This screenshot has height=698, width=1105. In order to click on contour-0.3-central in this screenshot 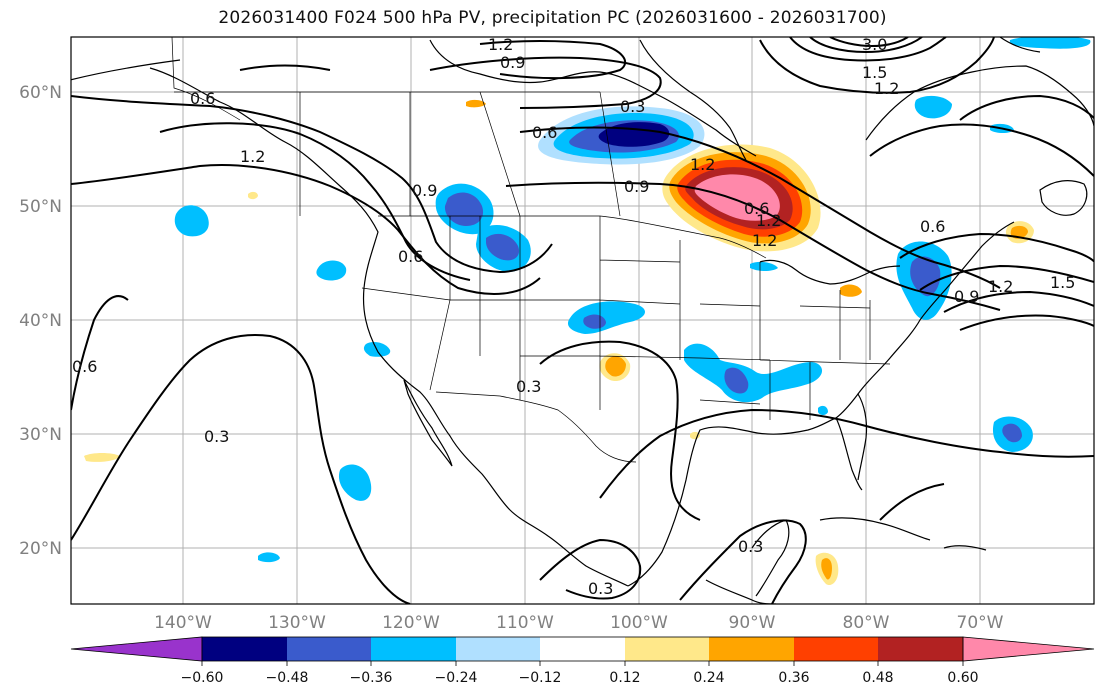, I will do `click(620, 430)`.